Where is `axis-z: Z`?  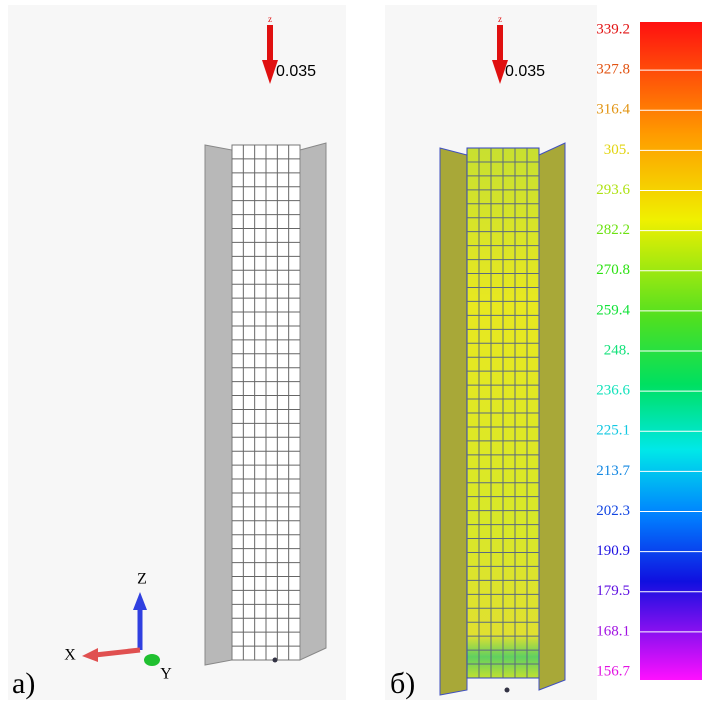 axis-z: Z is located at coordinates (142, 579).